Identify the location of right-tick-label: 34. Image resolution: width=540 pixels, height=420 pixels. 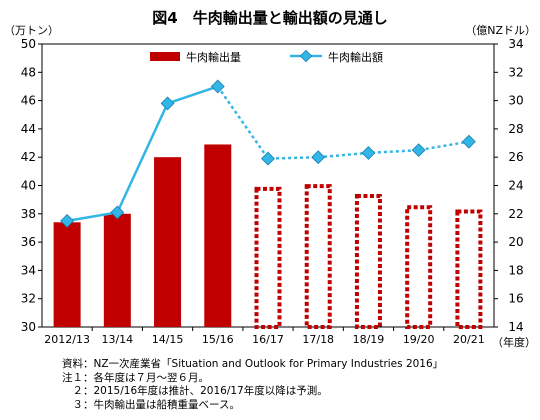
(515, 44).